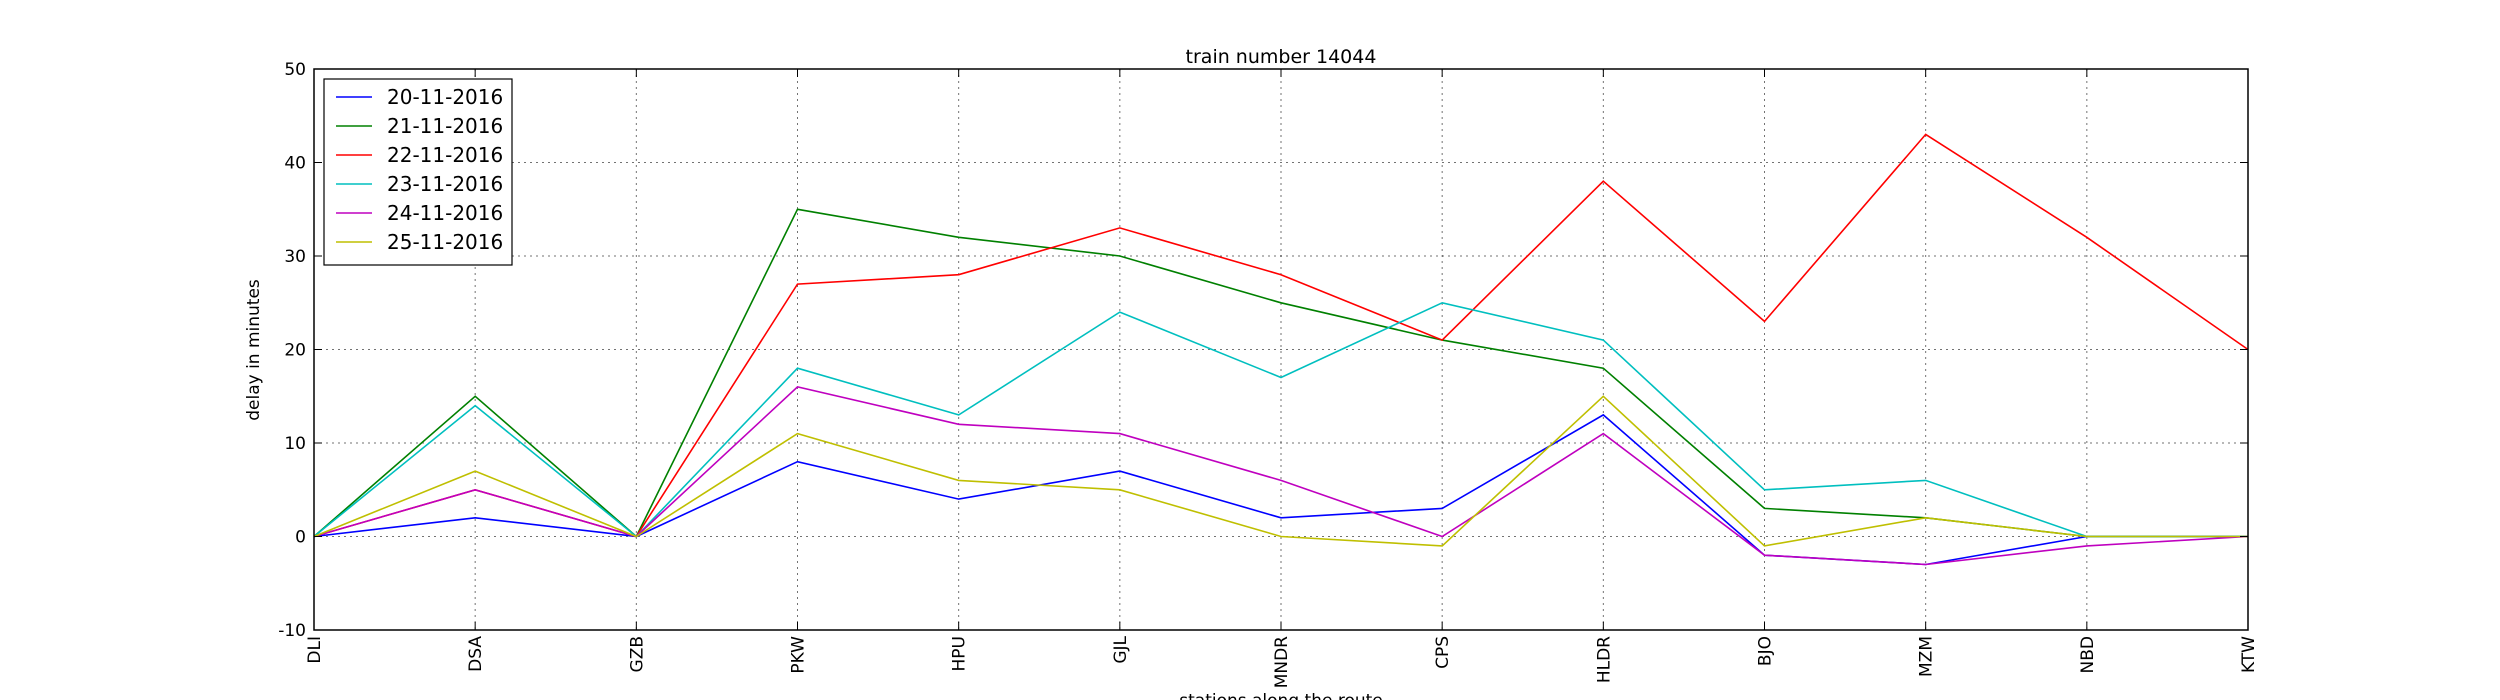 Image resolution: width=2500 pixels, height=700 pixels. What do you see at coordinates (637, 654) in the screenshot?
I see `x-tick-label: GZB` at bounding box center [637, 654].